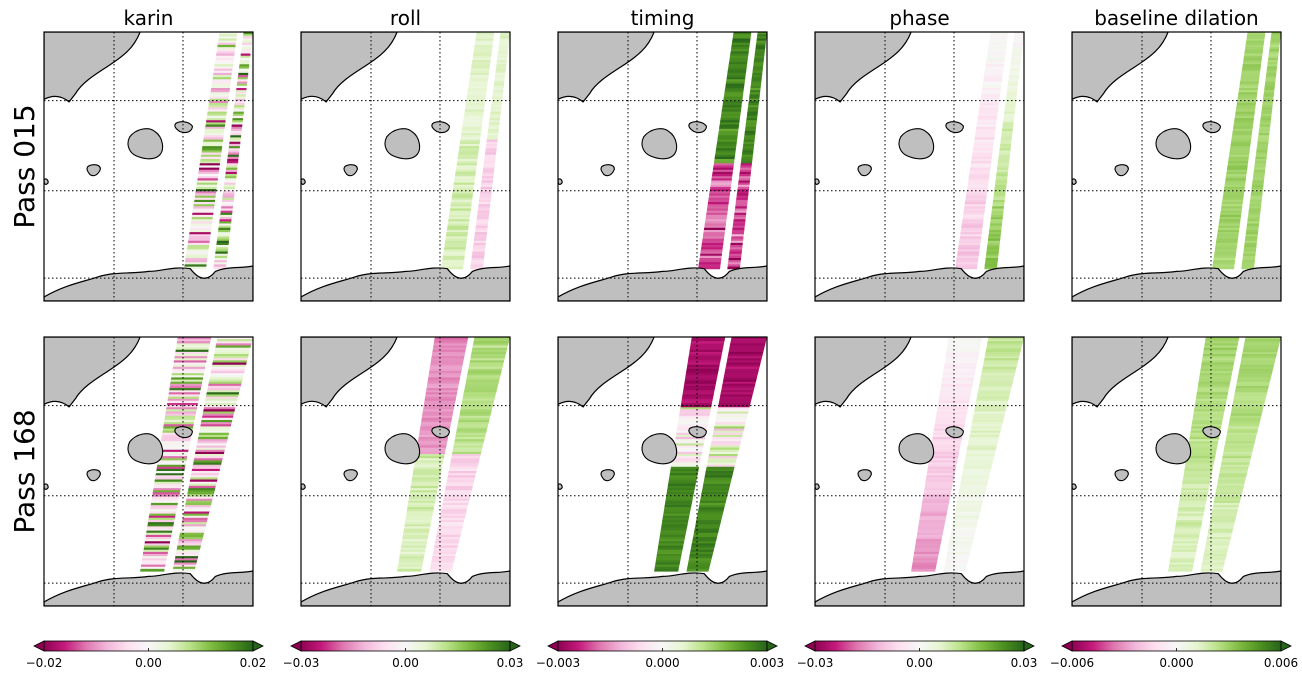  What do you see at coordinates (1176, 18) in the screenshot?
I see `column-title: baseline dilation` at bounding box center [1176, 18].